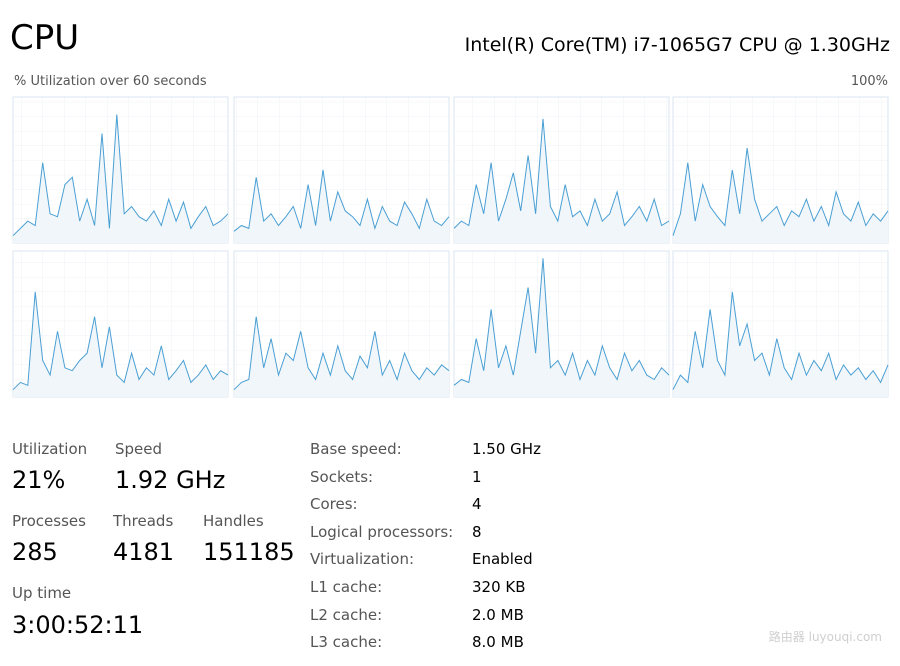  What do you see at coordinates (110, 81) in the screenshot?
I see `graph-label: % Utilization over 60 seconds` at bounding box center [110, 81].